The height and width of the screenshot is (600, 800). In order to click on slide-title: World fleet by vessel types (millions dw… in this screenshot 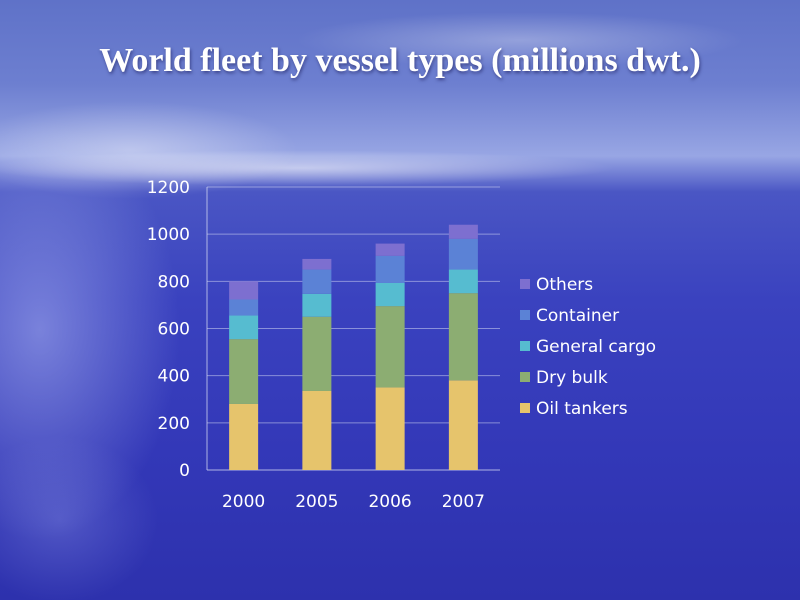, I will do `click(400, 60)`.